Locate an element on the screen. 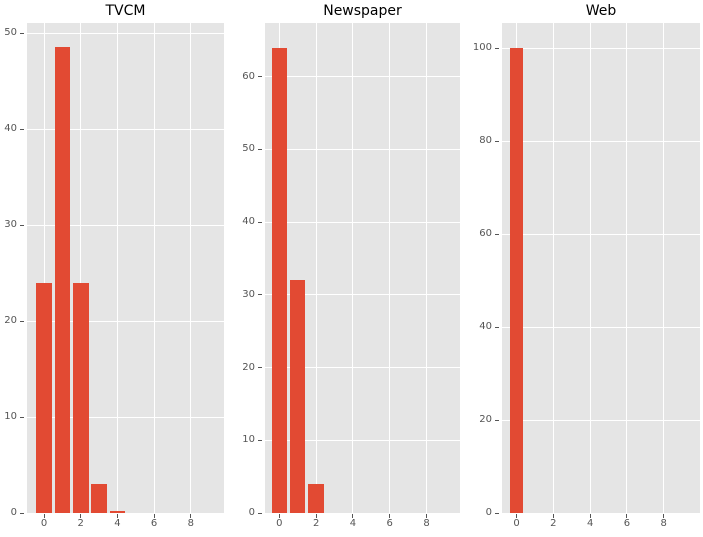 The image size is (703, 537). chart-title: Web is located at coordinates (601, 11).